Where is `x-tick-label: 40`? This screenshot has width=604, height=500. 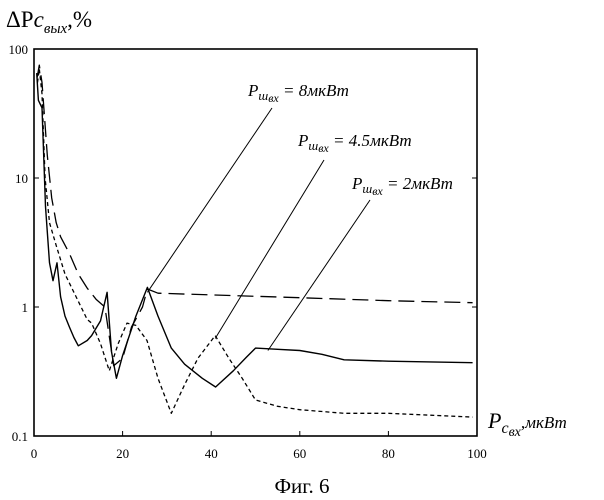
x-tick-label: 40 is located at coordinates (211, 453).